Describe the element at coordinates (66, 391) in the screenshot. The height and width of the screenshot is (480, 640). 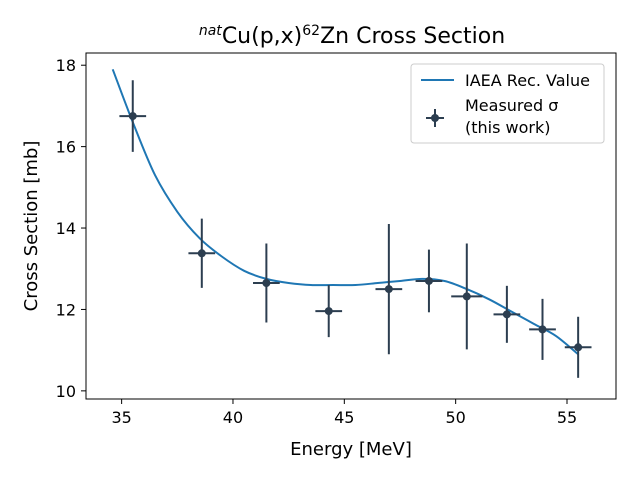
I see `y-tick-label: 10` at that location.